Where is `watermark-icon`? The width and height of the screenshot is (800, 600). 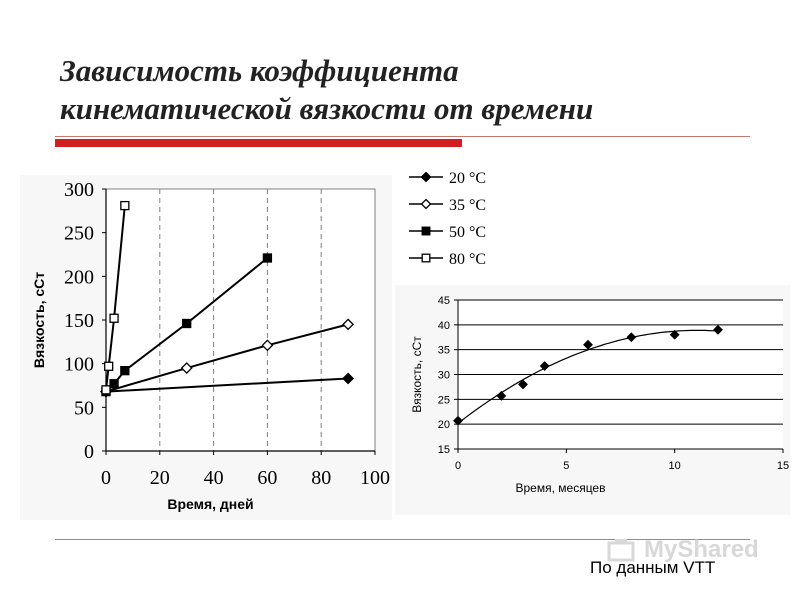 watermark-icon is located at coordinates (621, 550).